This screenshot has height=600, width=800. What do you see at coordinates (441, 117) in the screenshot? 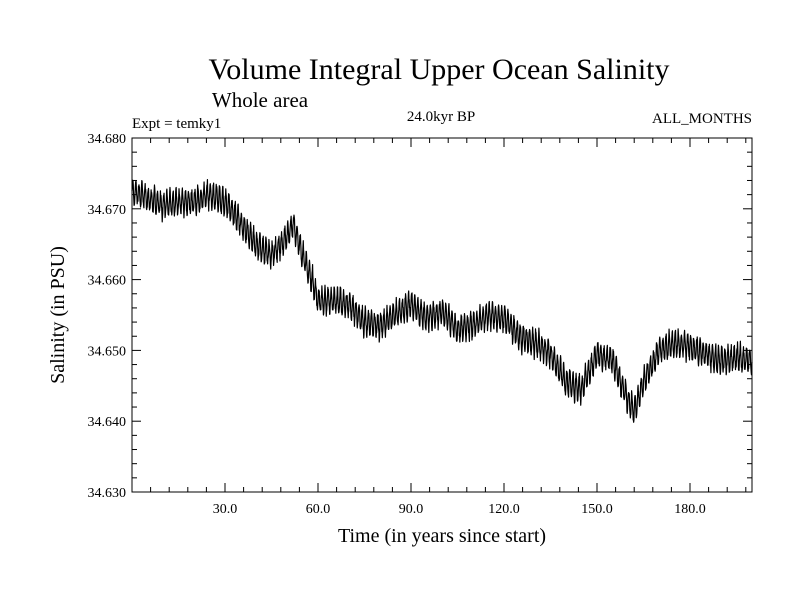
I see `period-label: 24.0kyr BP` at bounding box center [441, 117].